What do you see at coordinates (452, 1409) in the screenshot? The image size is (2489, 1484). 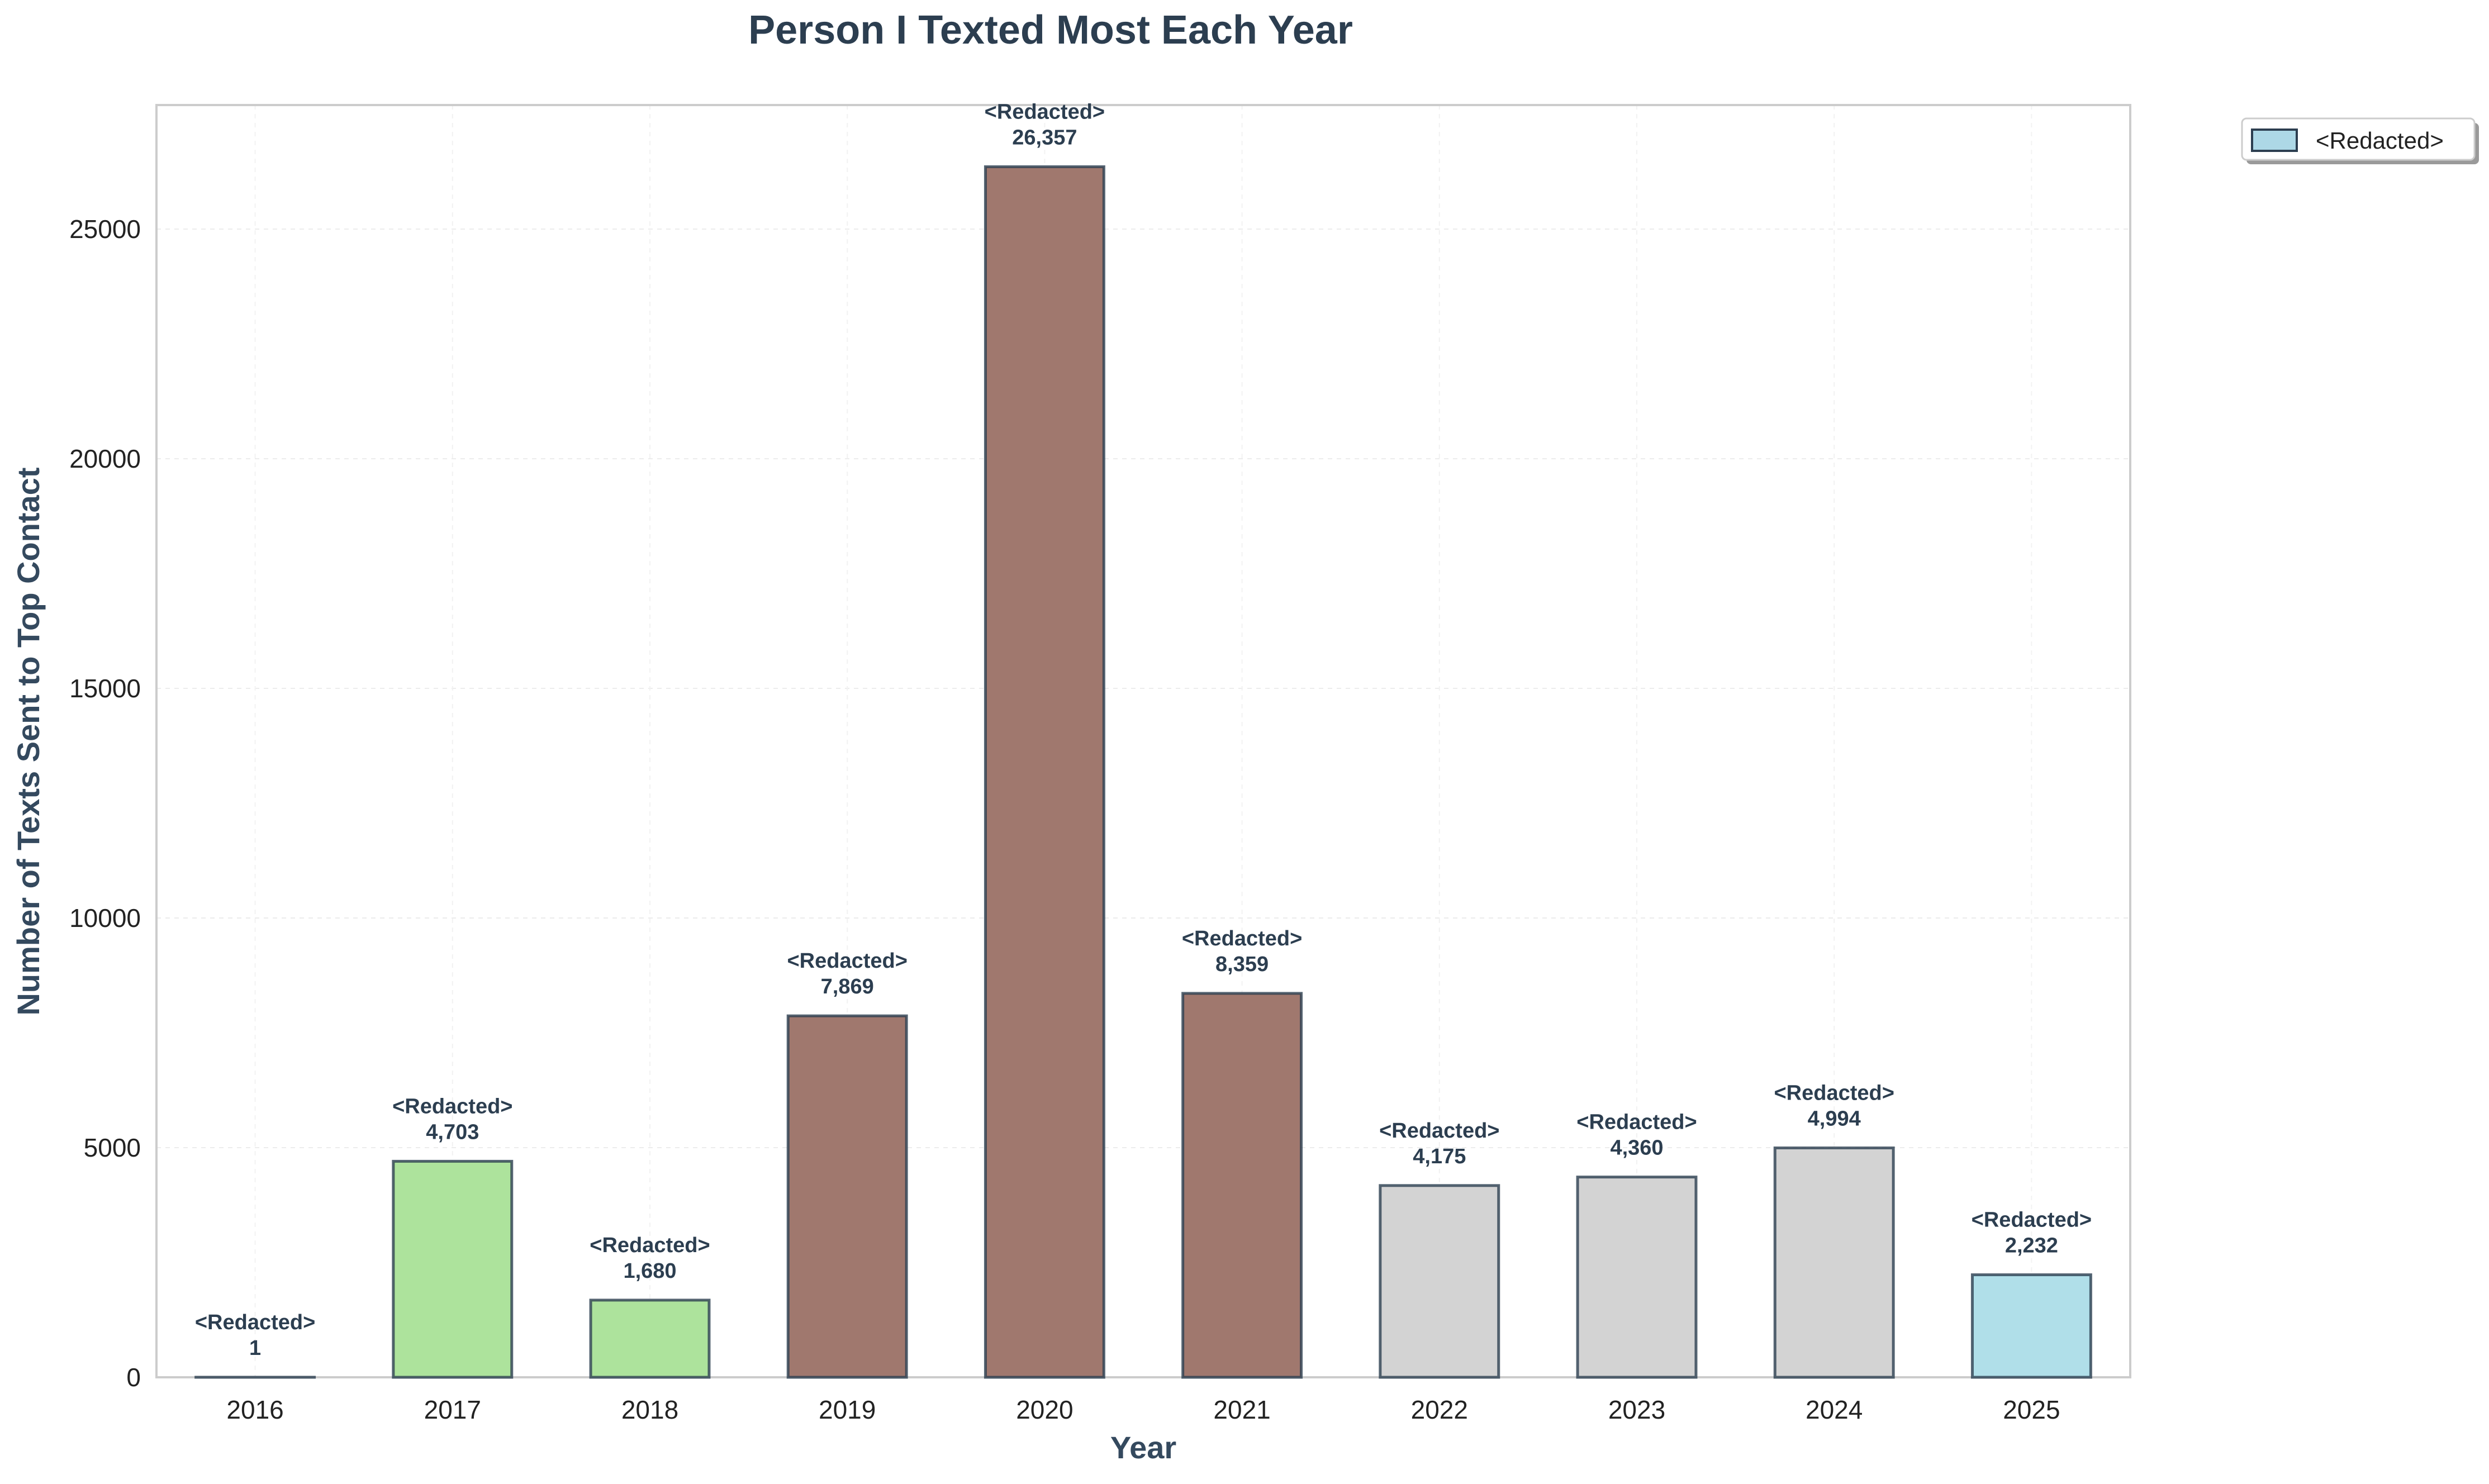 I see `x-tick-label: 2017` at bounding box center [452, 1409].